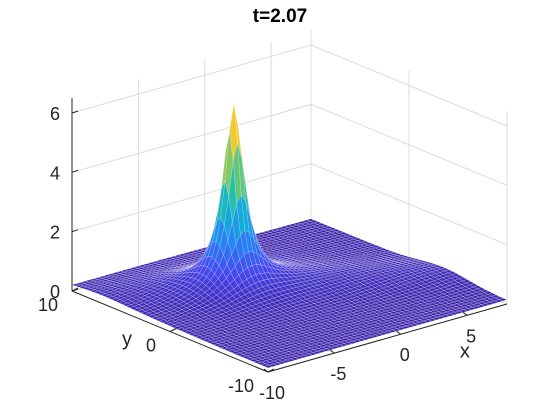  What do you see at coordinates (55, 173) in the screenshot?
I see `z-tick-label: 4` at bounding box center [55, 173].